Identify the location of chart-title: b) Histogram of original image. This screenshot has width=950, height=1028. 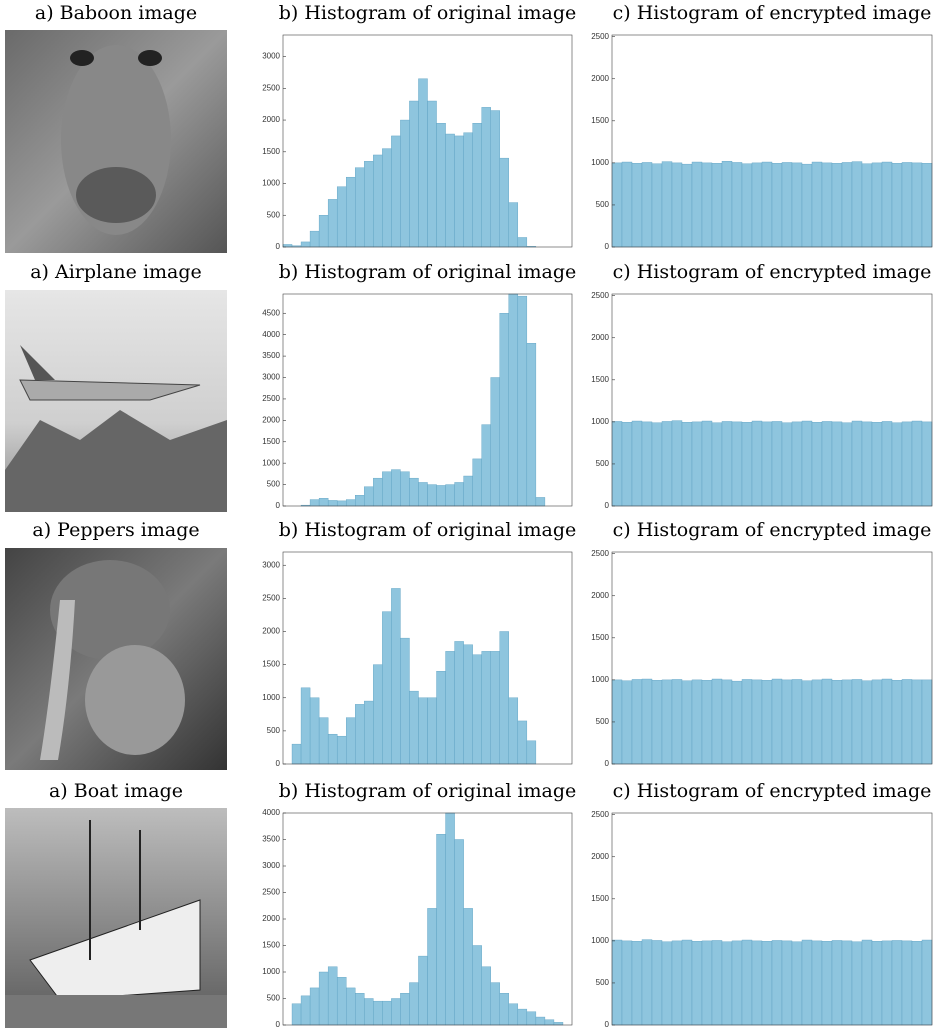
(428, 13).